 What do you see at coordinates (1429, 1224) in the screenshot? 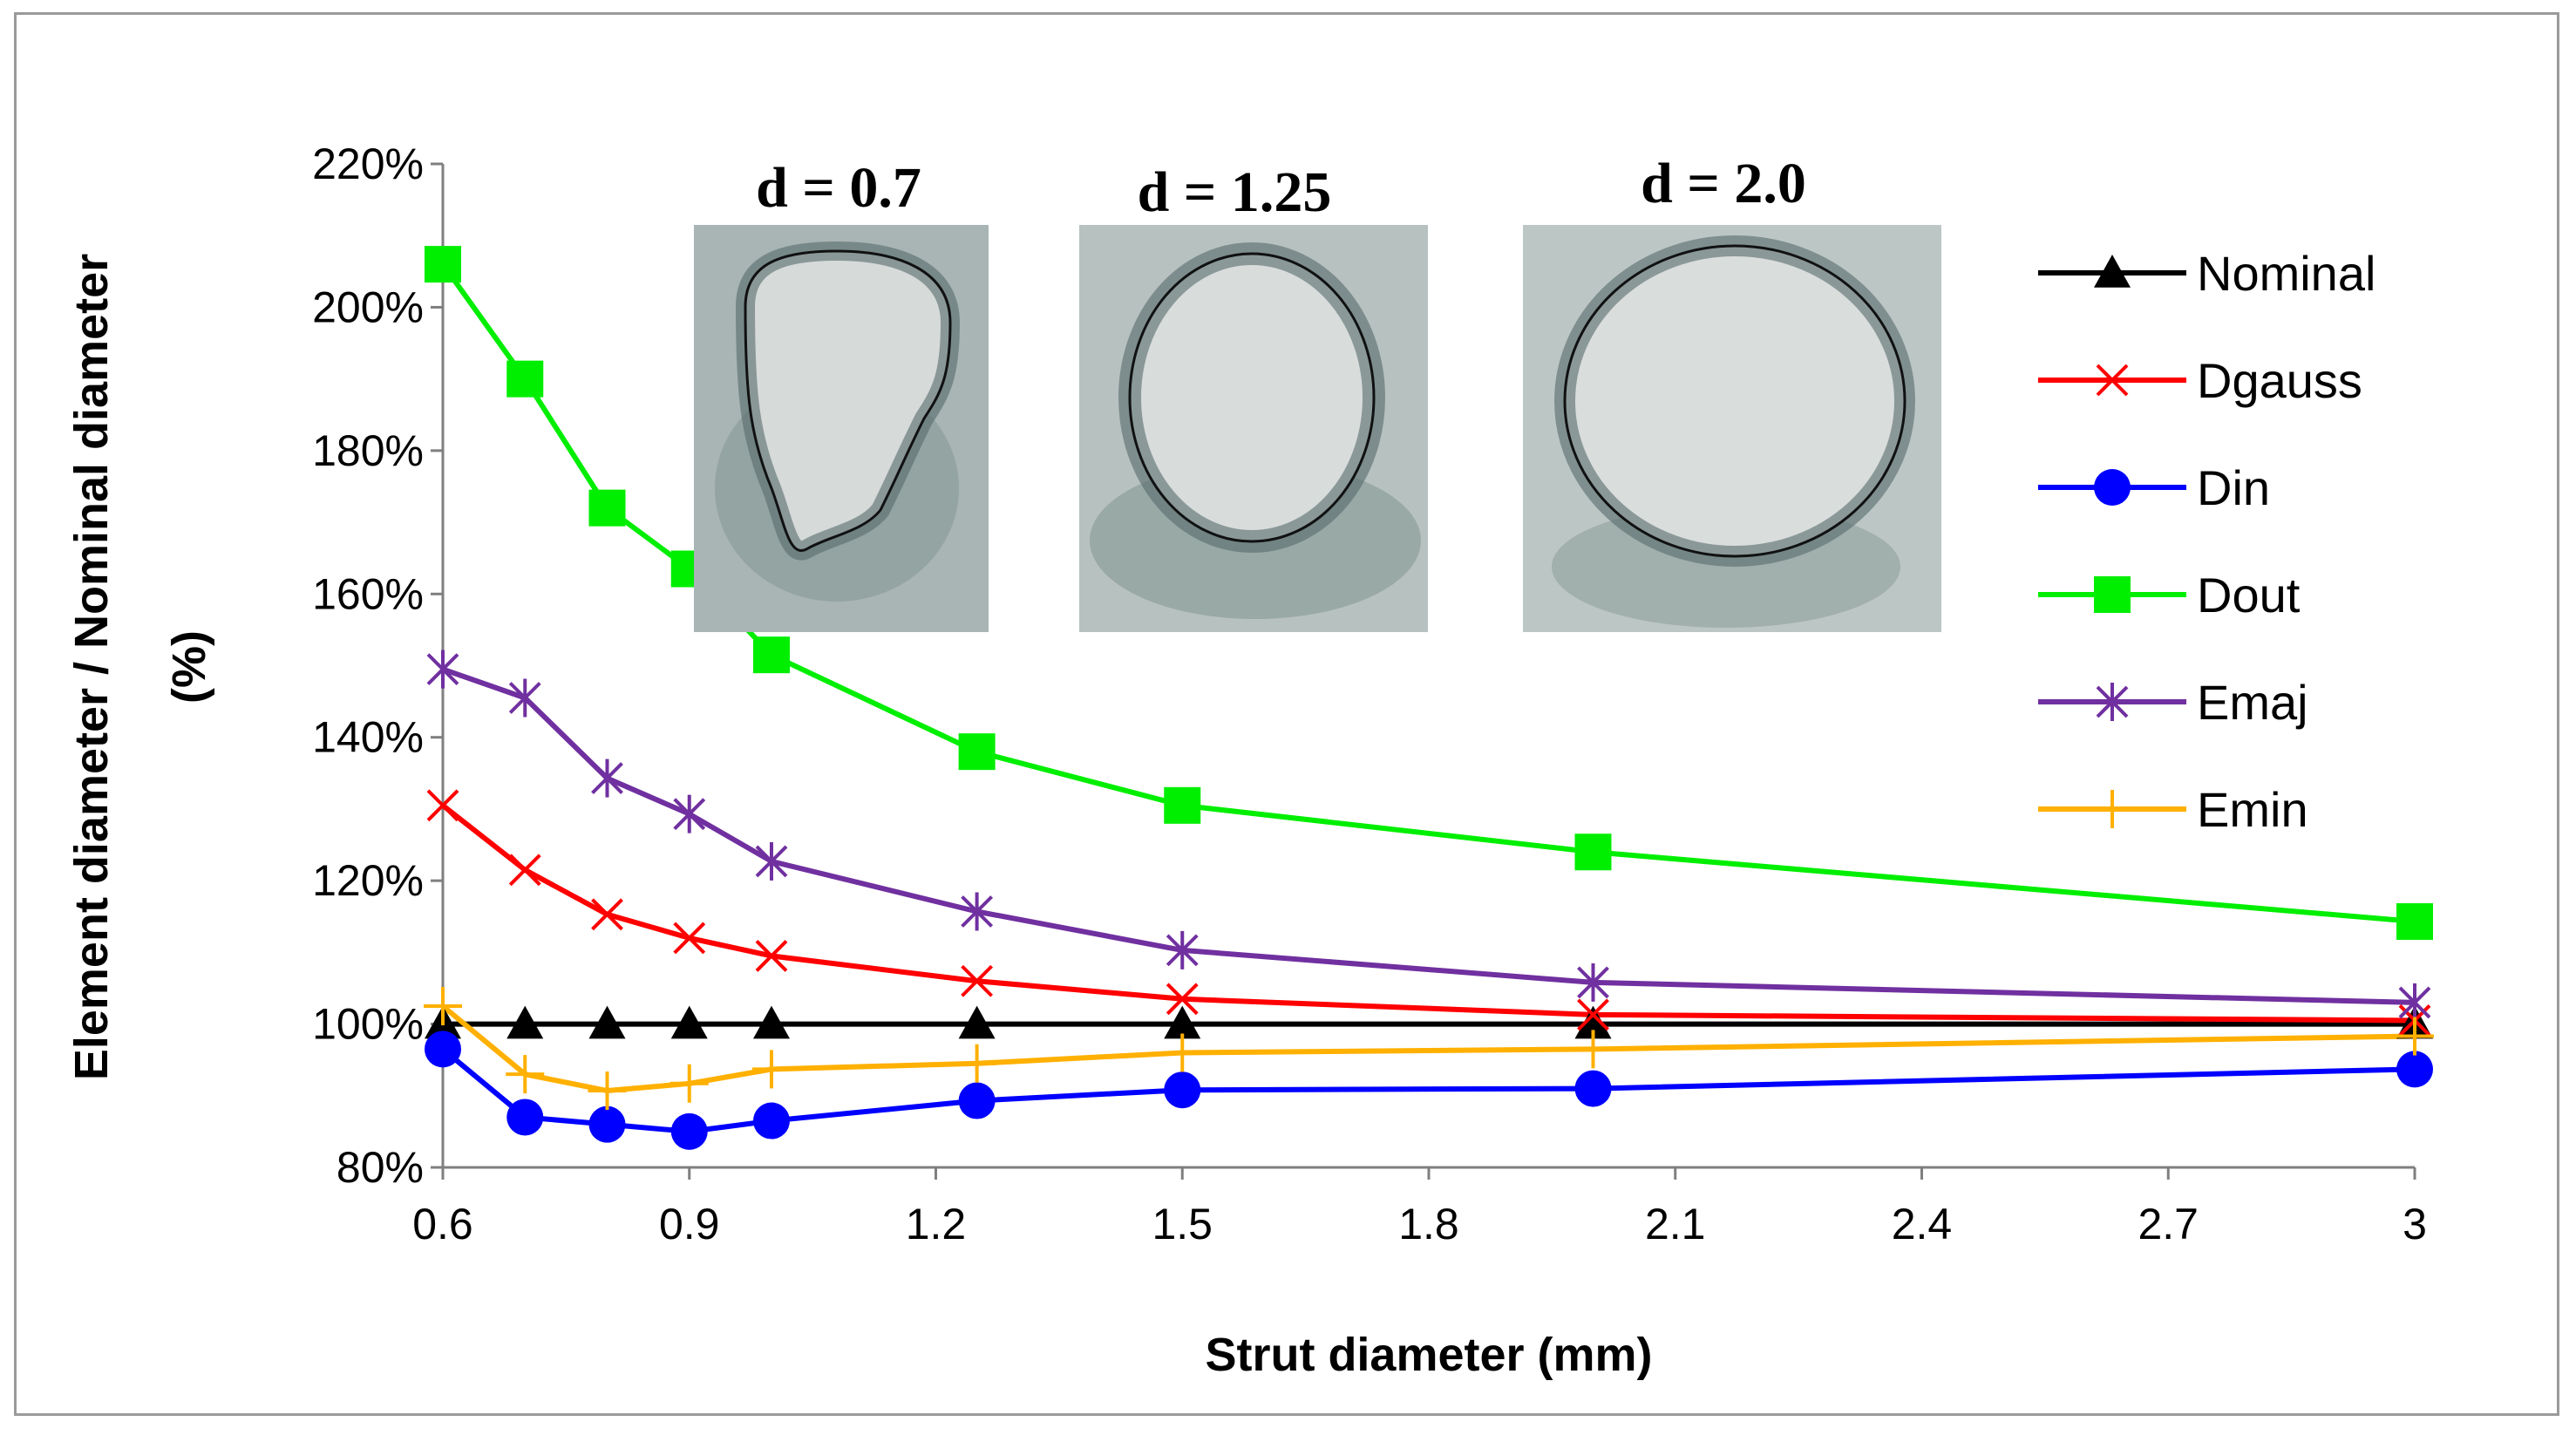
I see `x-tick-label: 1.8` at bounding box center [1429, 1224].